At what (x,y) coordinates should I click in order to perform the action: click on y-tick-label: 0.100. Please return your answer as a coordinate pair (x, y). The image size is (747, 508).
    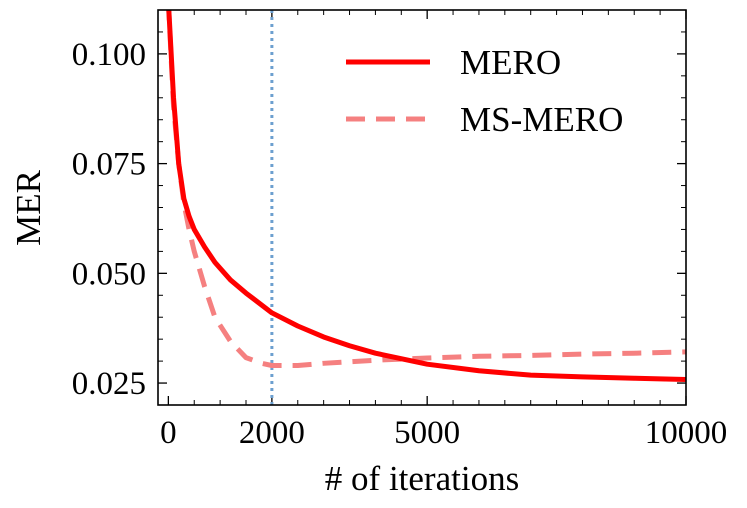
    Looking at the image, I should click on (109, 55).